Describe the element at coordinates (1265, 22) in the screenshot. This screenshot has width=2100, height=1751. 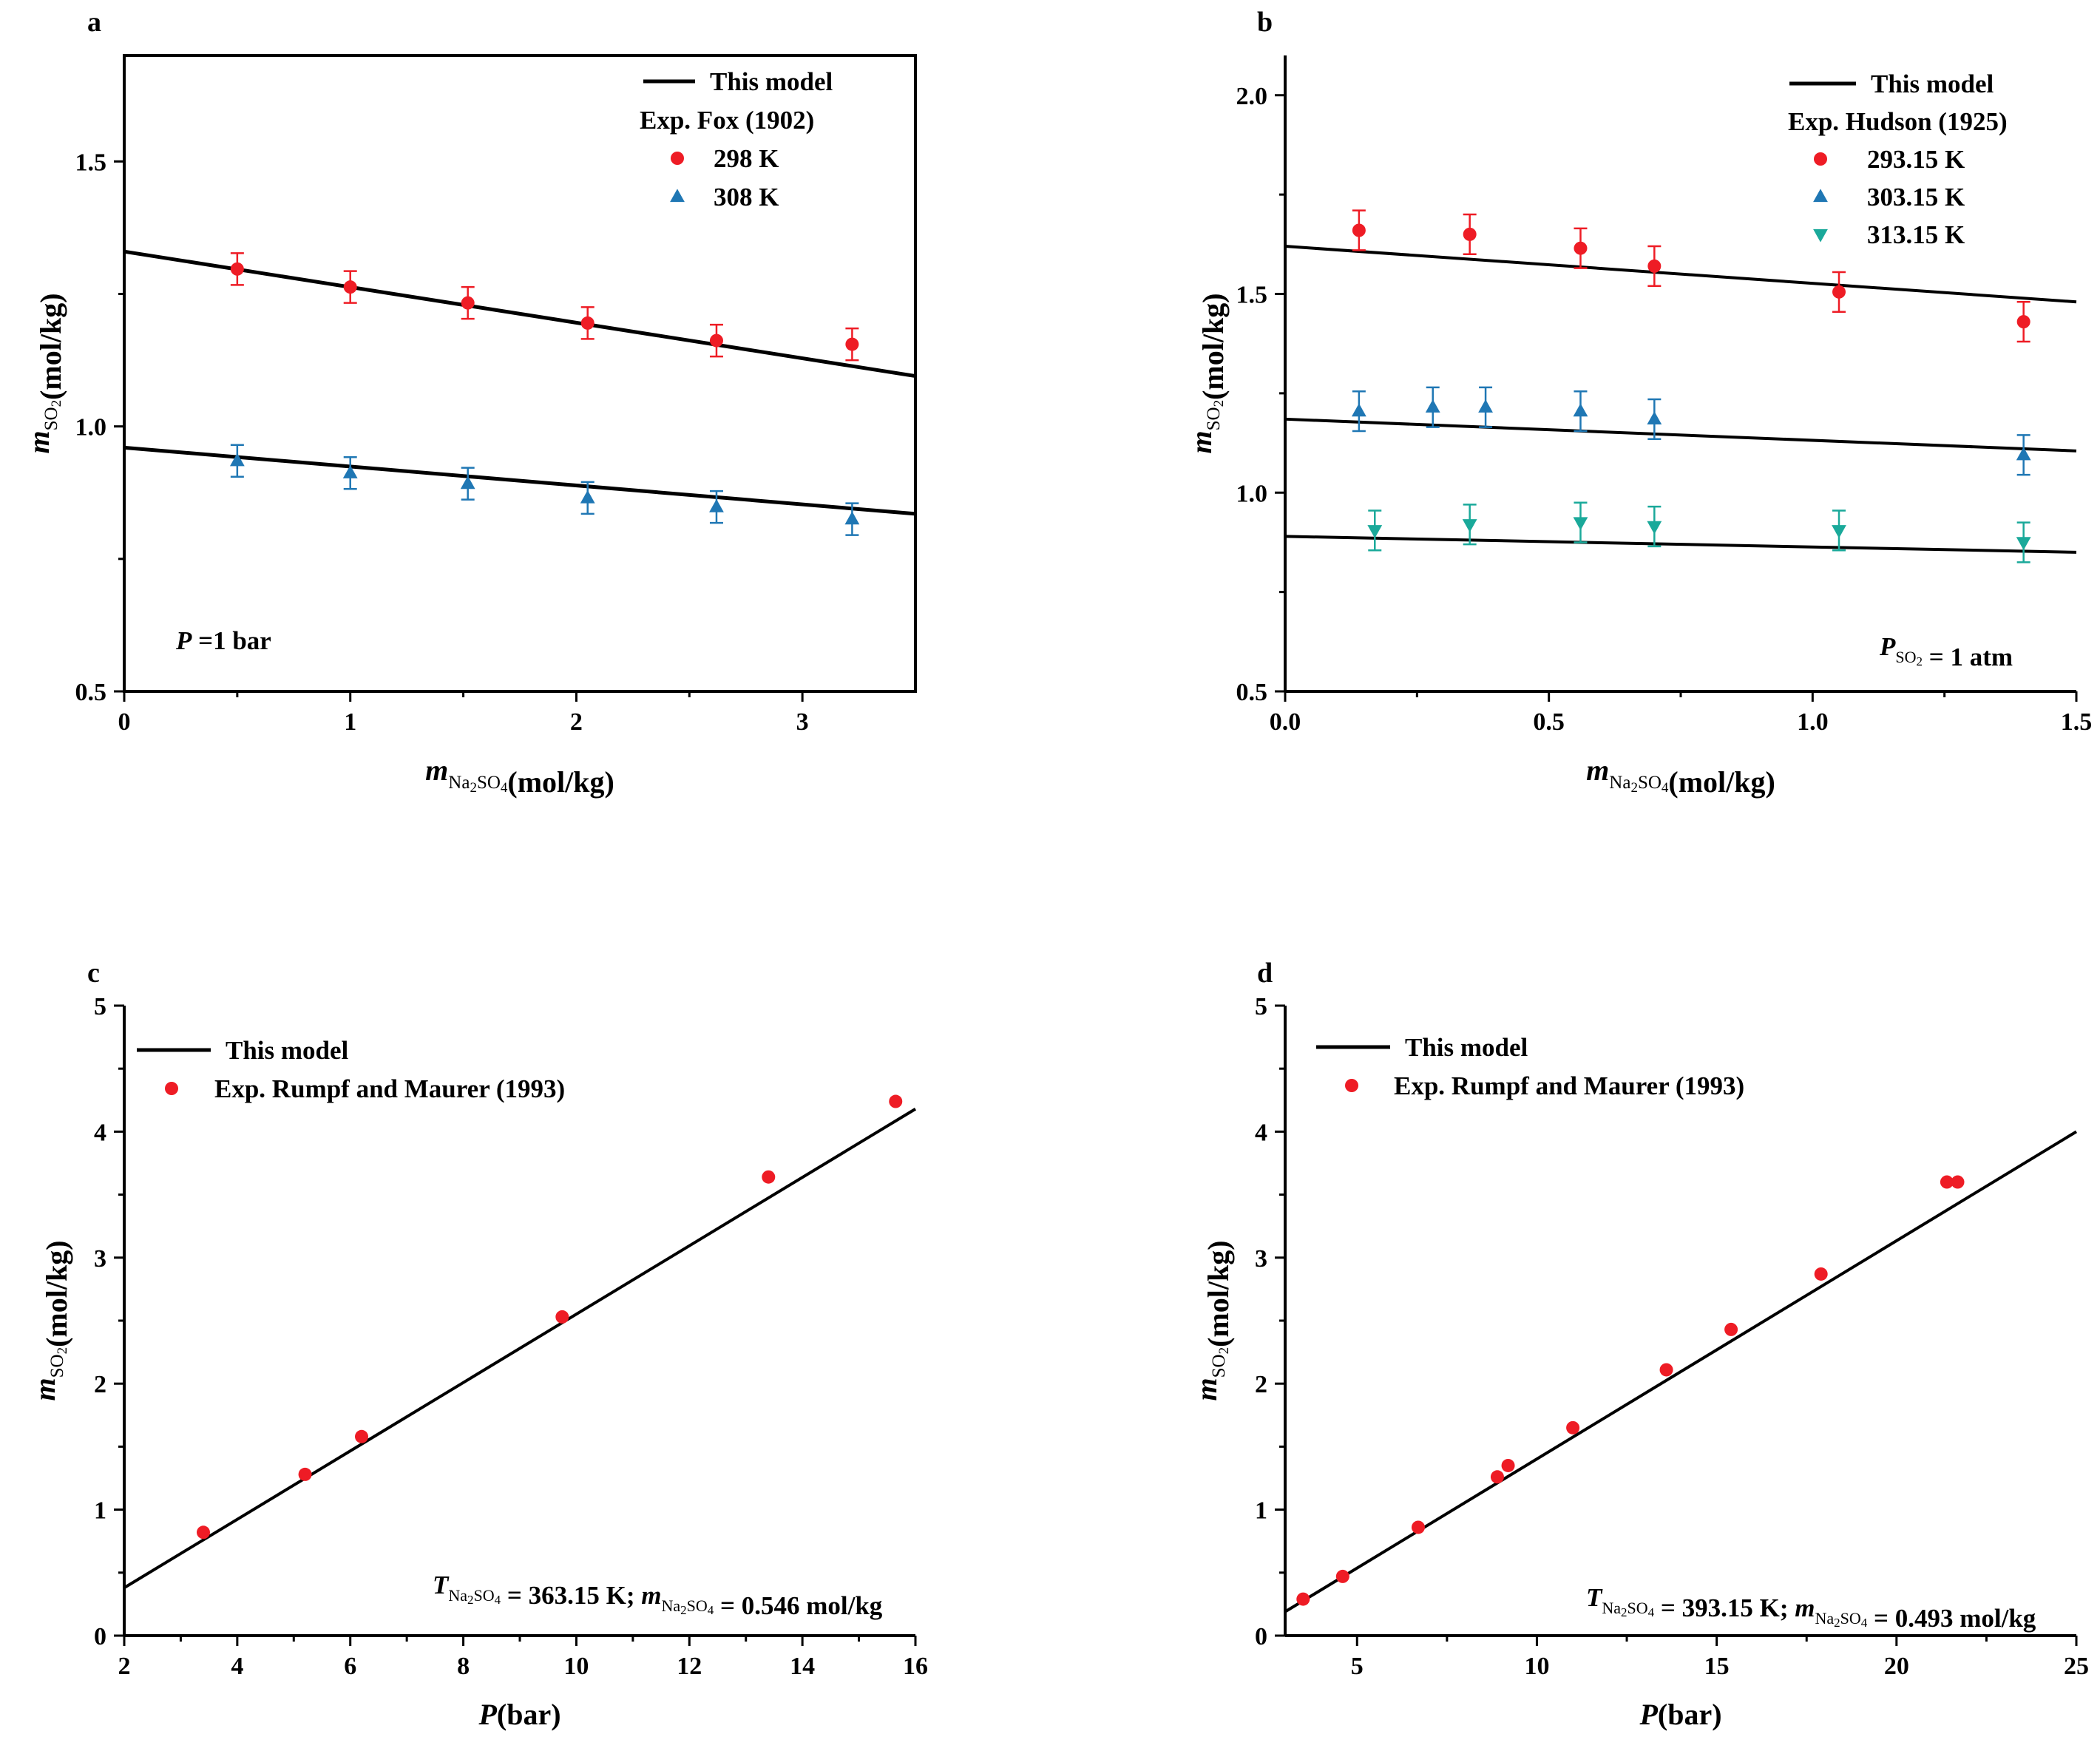
I see `panel-letter: b` at that location.